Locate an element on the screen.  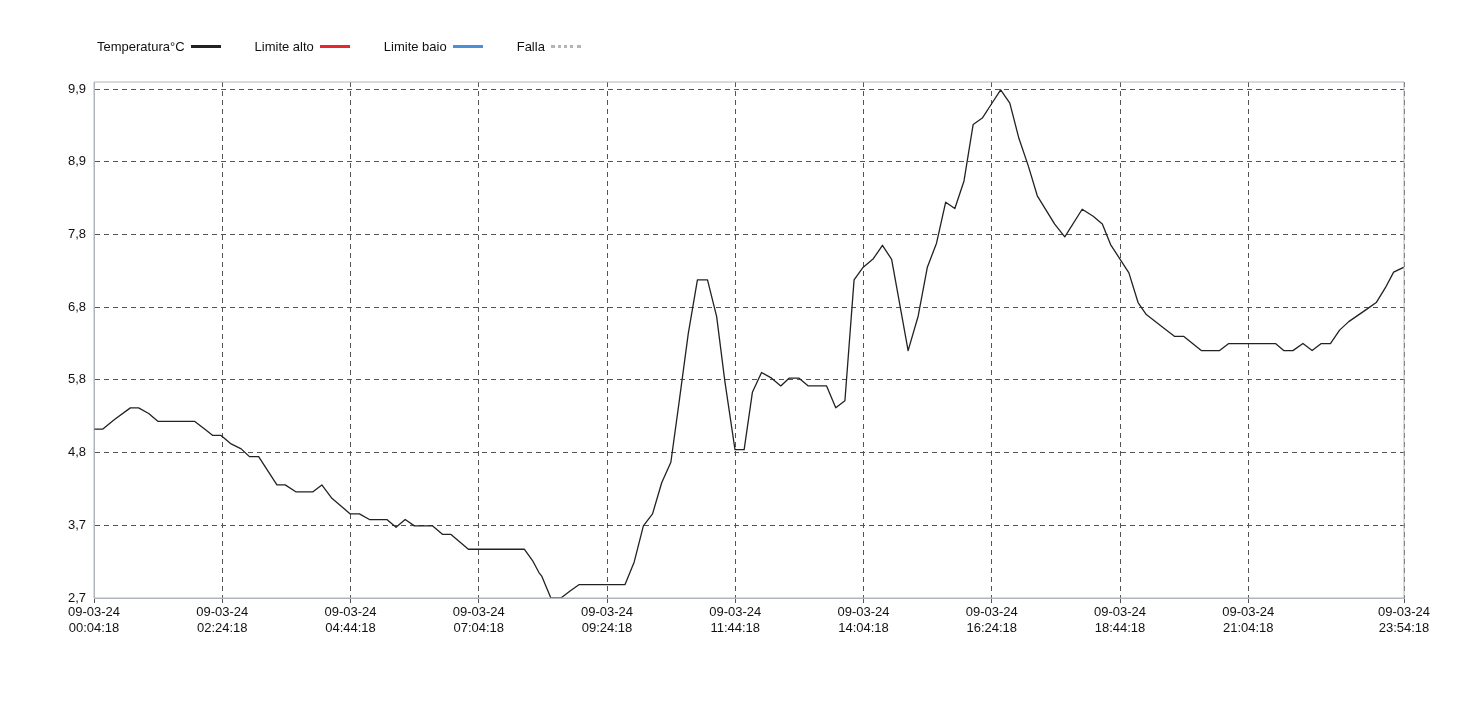
x-tick-label: 09-03-24 07:04:18 is located at coordinates (478, 619).